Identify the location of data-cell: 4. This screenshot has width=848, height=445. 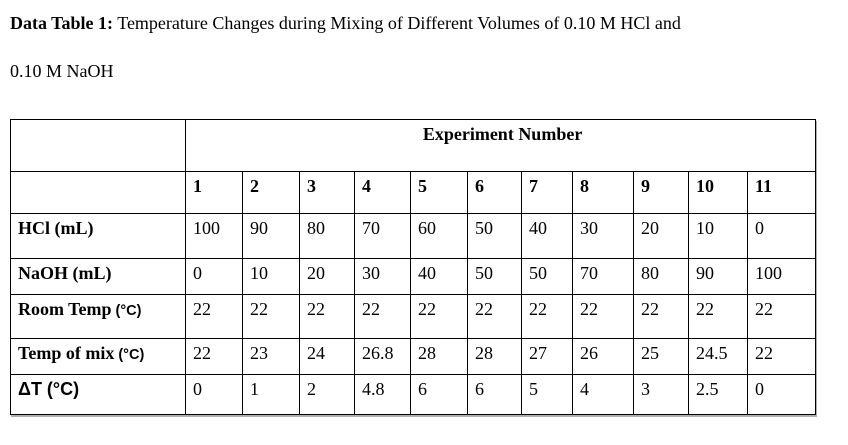
(603, 394).